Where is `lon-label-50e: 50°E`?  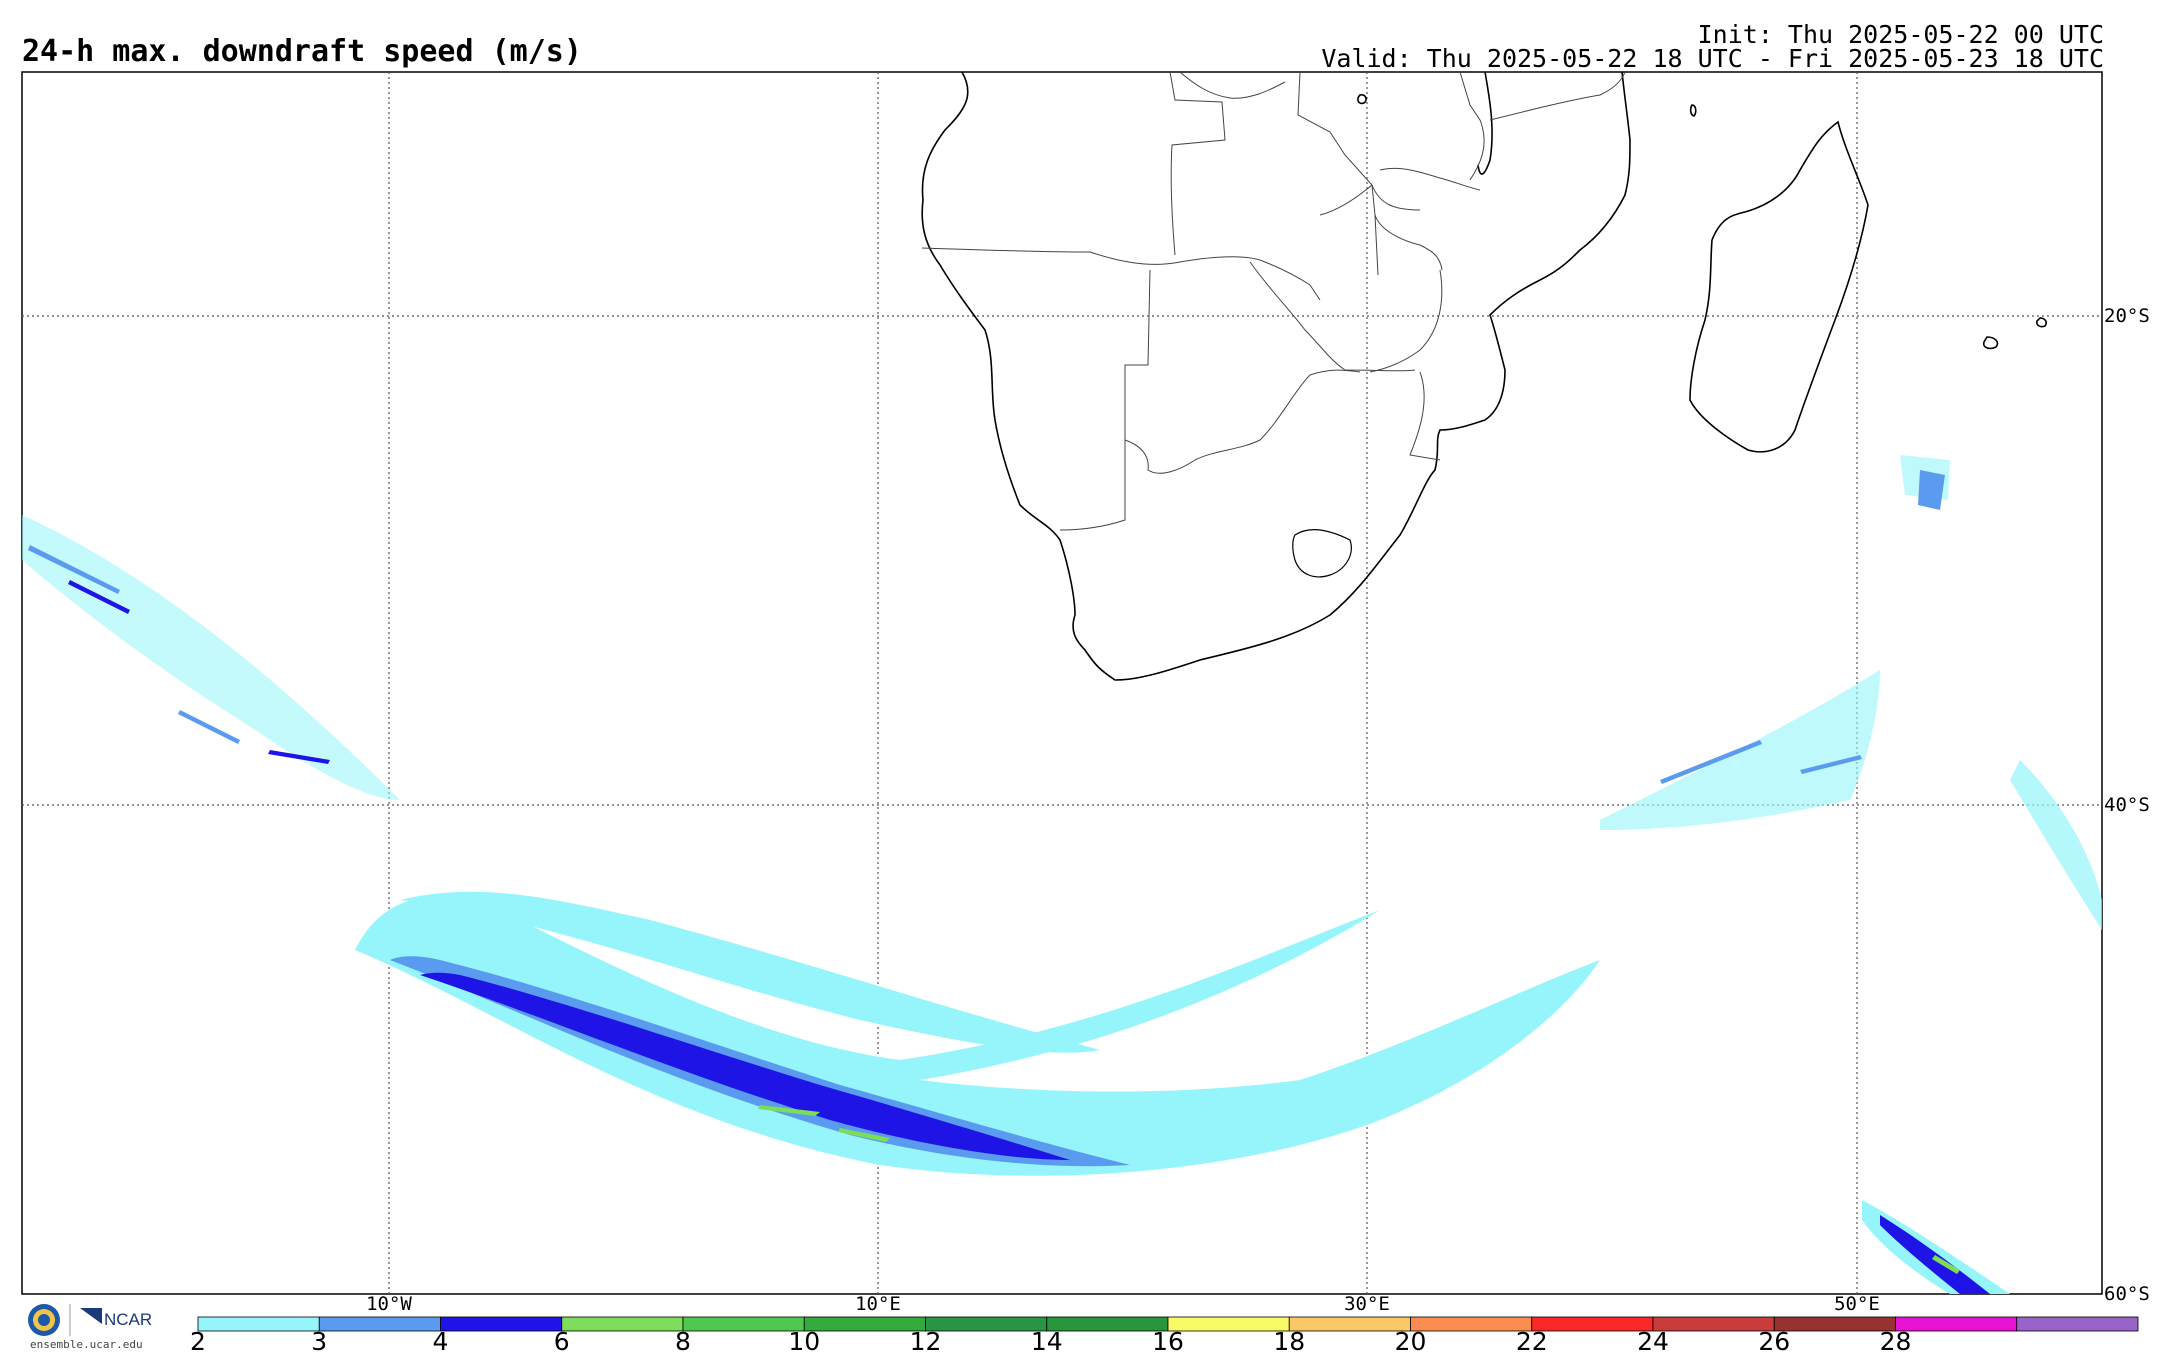 lon-label-50e: 50°E is located at coordinates (1857, 1304).